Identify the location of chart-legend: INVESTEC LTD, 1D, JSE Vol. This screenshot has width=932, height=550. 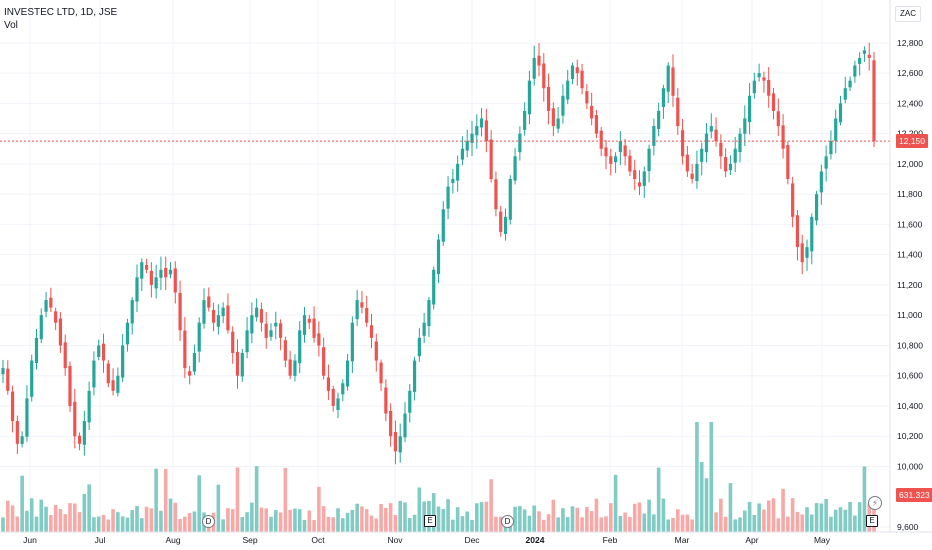
(60, 19).